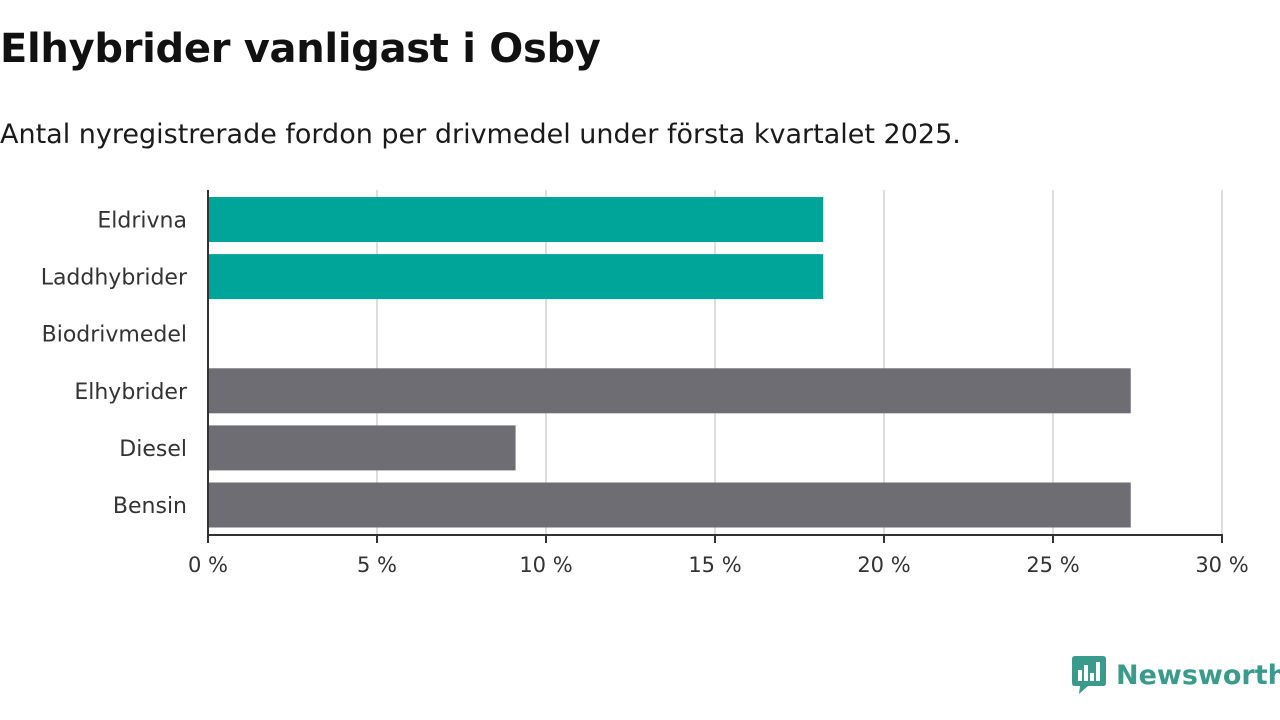 The width and height of the screenshot is (1280, 720). Describe the element at coordinates (883, 565) in the screenshot. I see `x-tick-label-4: 20 %` at that location.